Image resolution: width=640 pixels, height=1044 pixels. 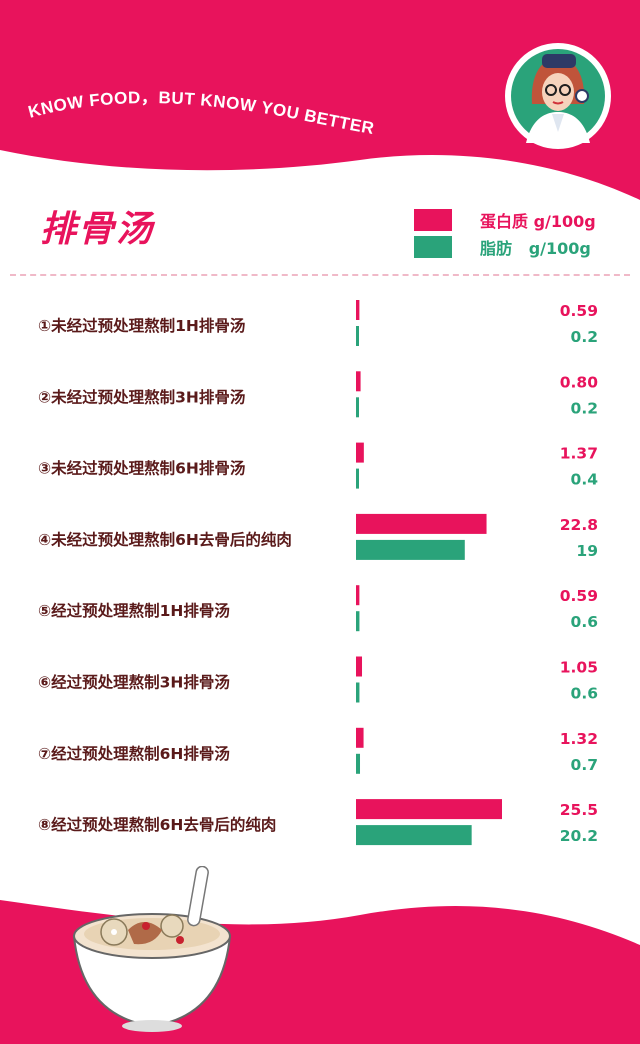 I want to click on legend-label-fat: 脂肪 g/100g, so click(x=535, y=248).